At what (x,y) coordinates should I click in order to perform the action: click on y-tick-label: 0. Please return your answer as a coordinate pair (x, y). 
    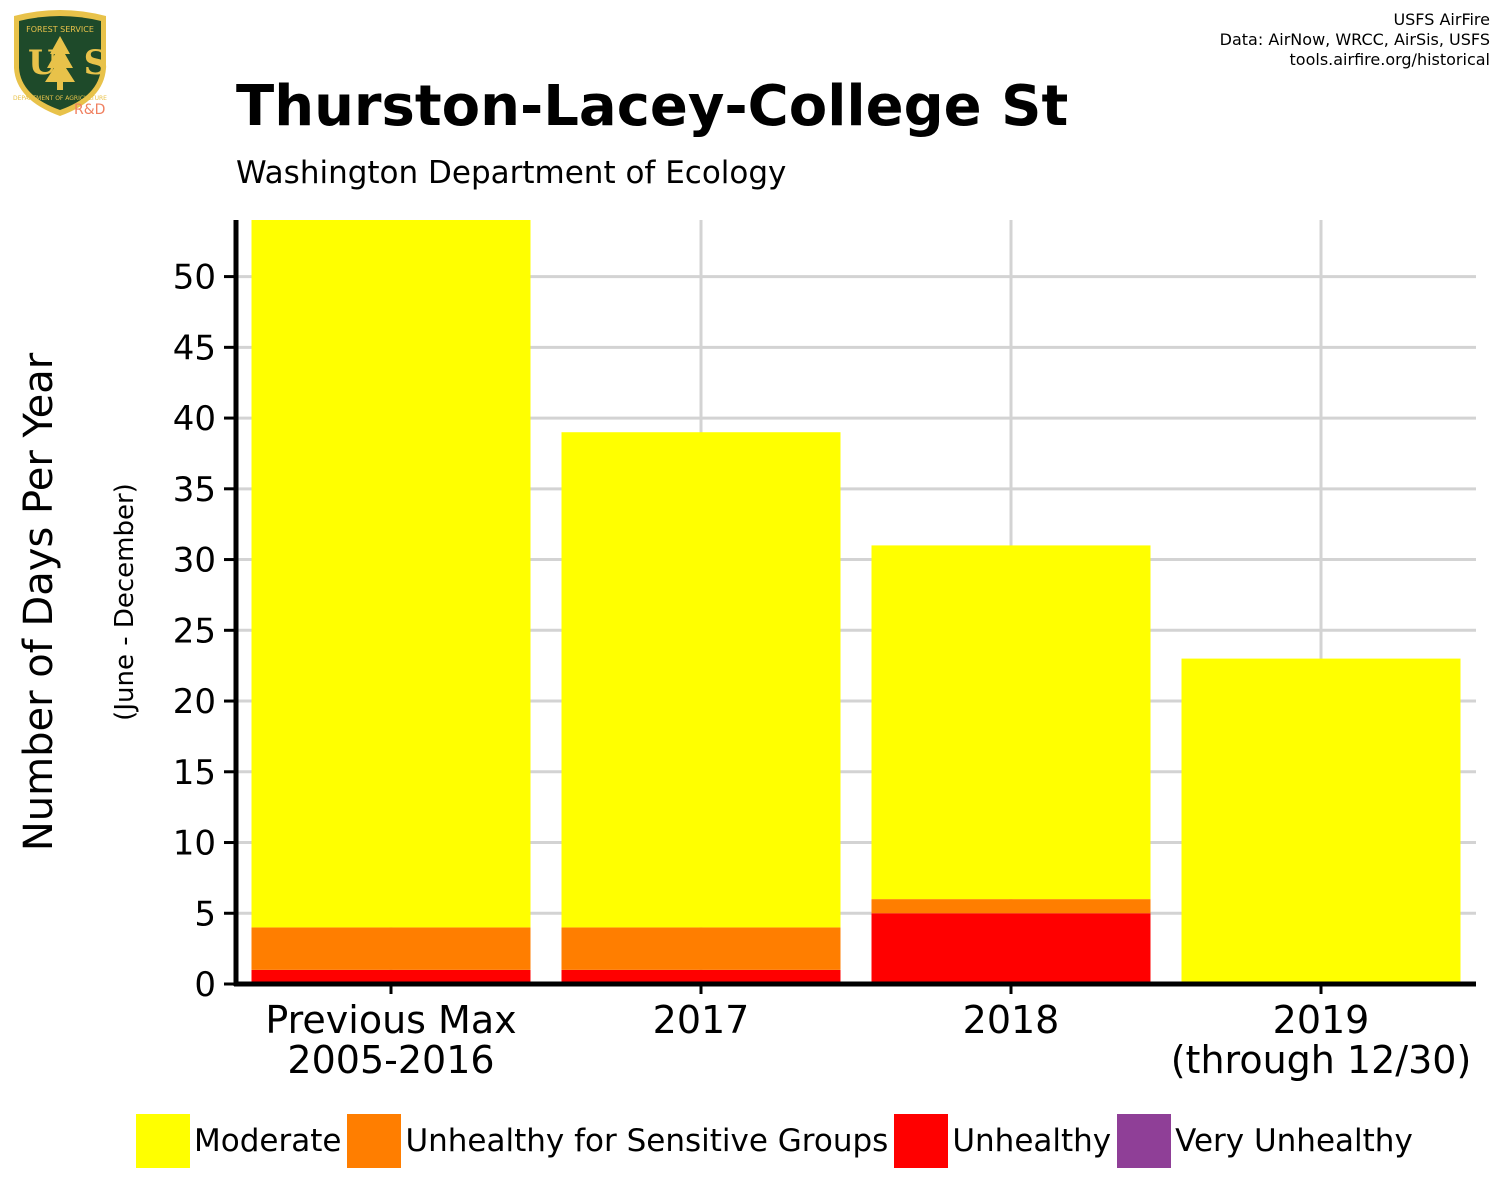
    Looking at the image, I should click on (205, 985).